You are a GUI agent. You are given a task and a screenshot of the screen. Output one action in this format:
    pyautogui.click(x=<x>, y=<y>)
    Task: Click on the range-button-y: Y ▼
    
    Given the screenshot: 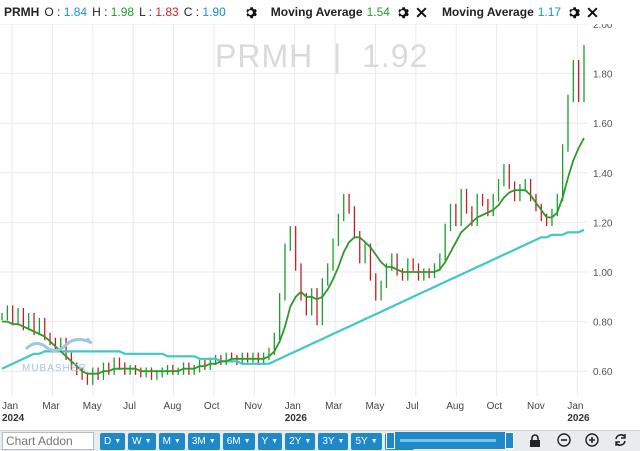 What is the action you would take?
    pyautogui.click(x=270, y=441)
    